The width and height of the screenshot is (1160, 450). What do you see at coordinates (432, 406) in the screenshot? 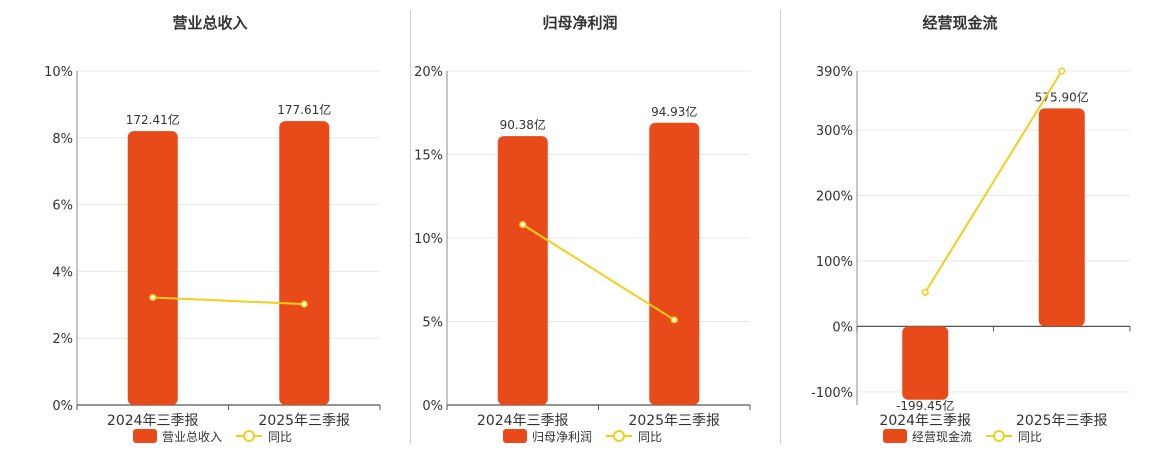
I see `chart-2-ytick-label: 0%` at bounding box center [432, 406].